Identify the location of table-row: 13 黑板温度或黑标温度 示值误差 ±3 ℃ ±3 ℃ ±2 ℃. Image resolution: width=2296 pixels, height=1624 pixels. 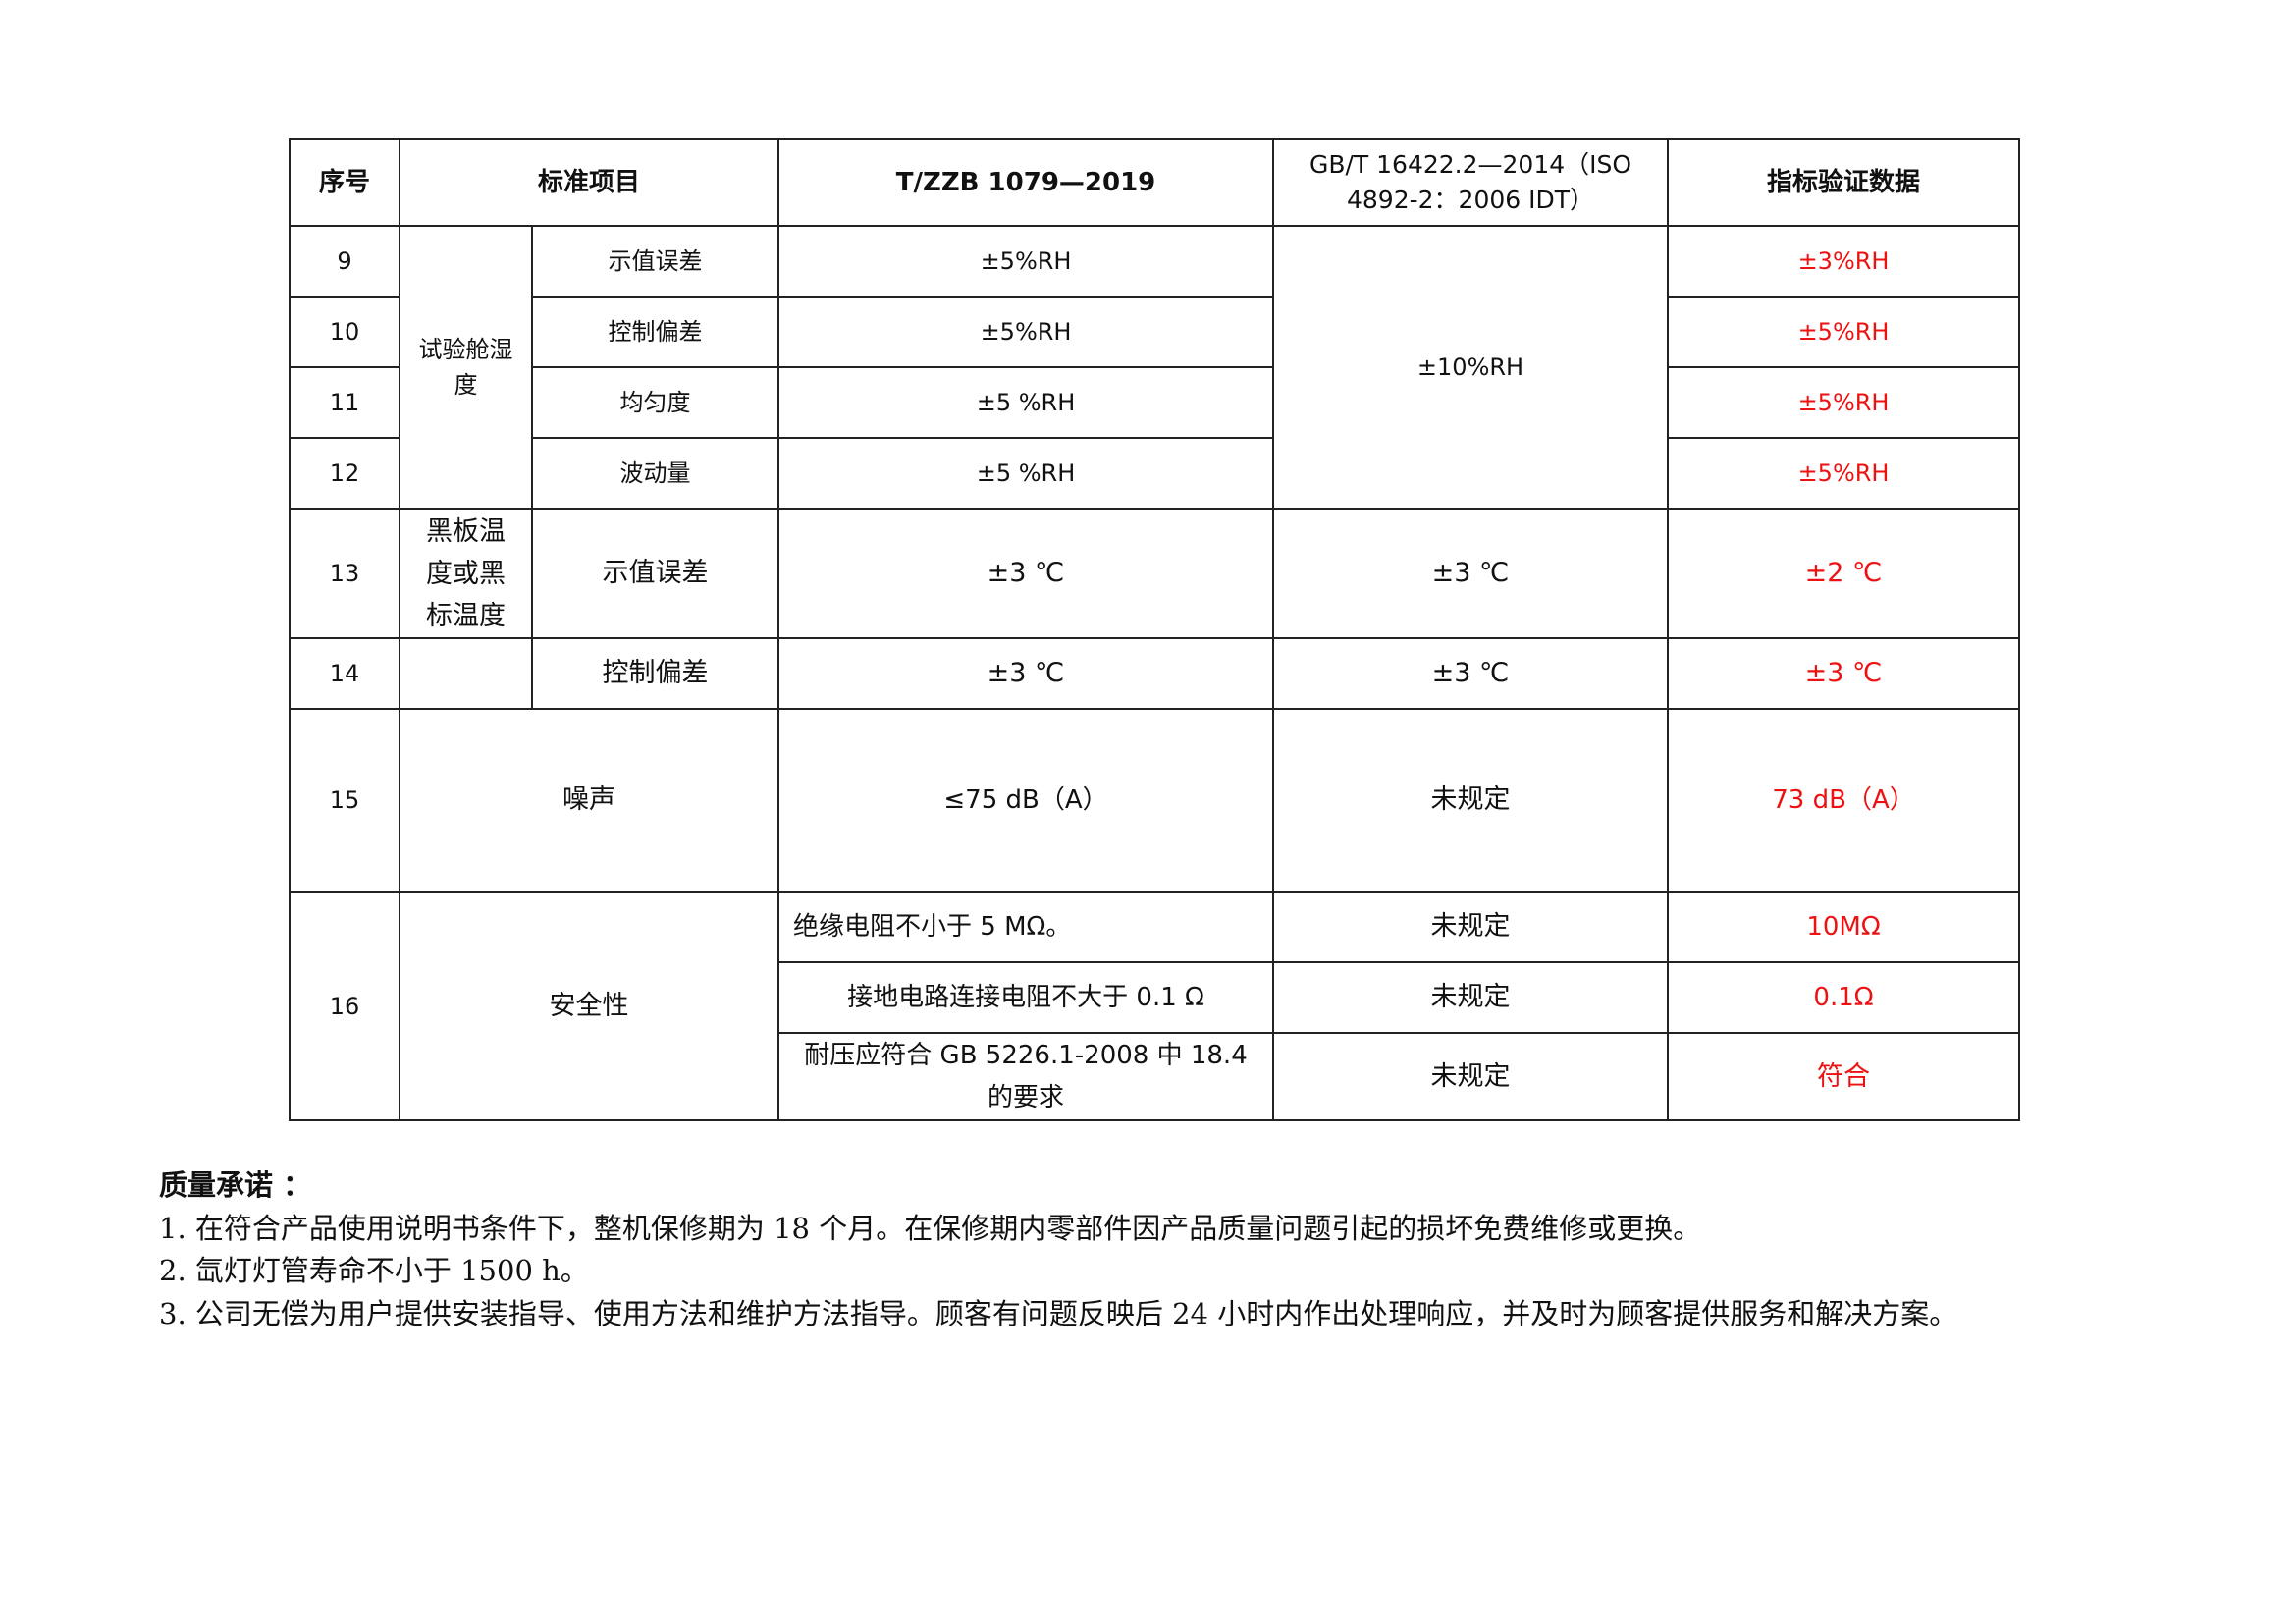
(1155, 573).